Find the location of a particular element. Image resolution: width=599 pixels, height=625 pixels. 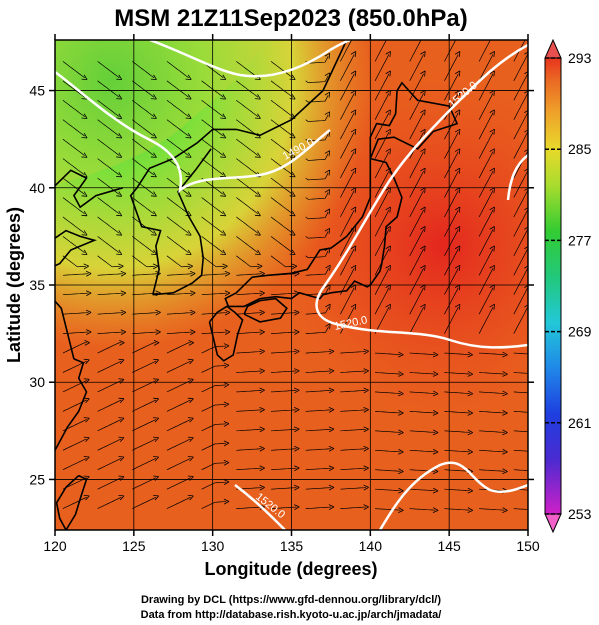

y-tick-label: 40 is located at coordinates (37, 188).